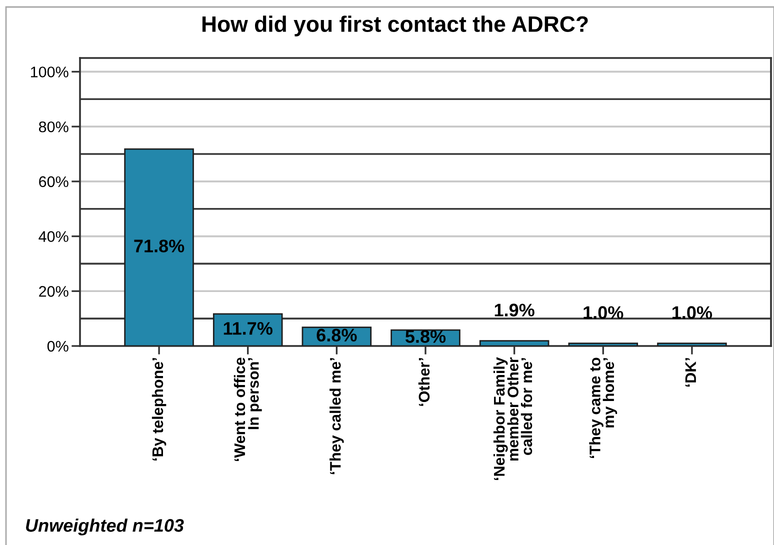 This screenshot has width=774, height=545. I want to click on y-tick-label: 60%, so click(53, 182).